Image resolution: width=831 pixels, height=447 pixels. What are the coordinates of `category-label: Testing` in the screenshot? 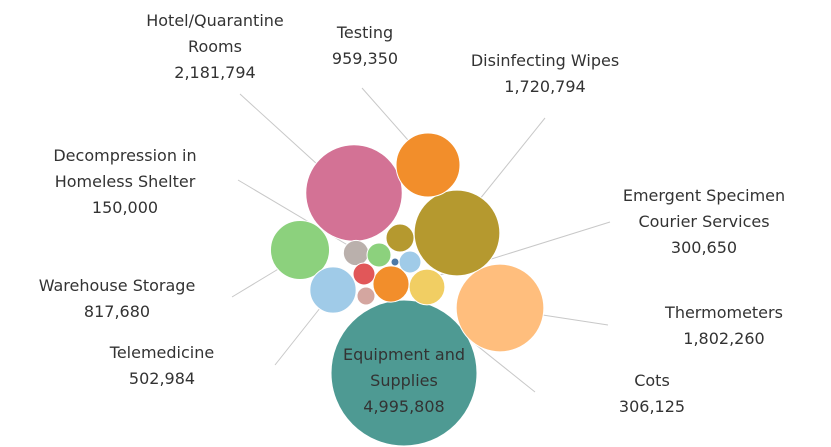 It's located at (365, 32).